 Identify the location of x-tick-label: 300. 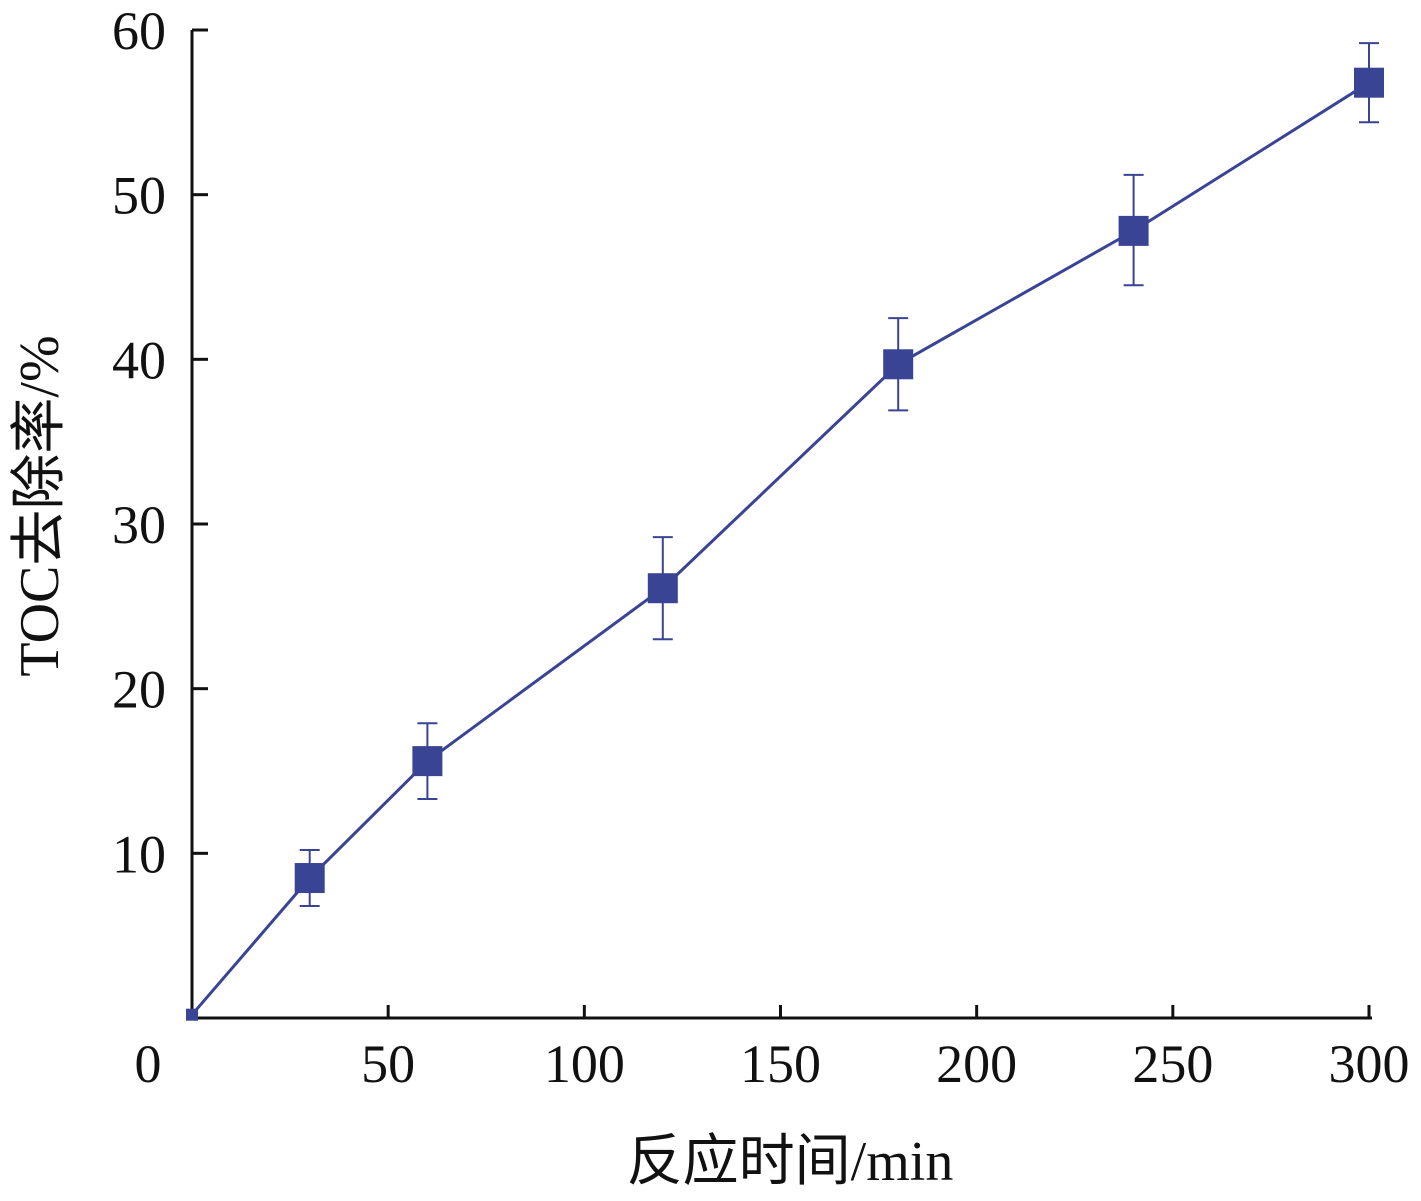
(1369, 1064).